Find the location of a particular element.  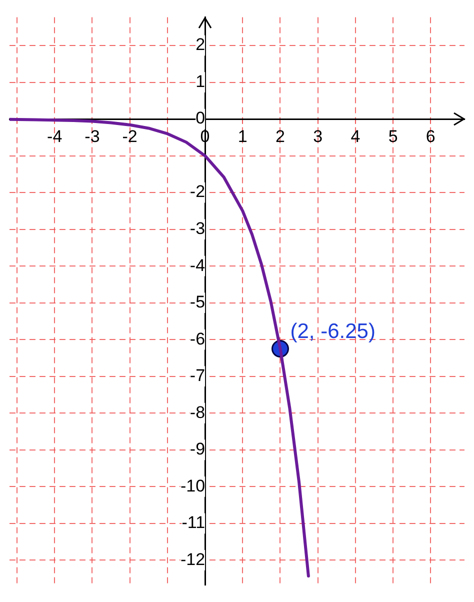

y-tick-label: -12 is located at coordinates (193, 559).